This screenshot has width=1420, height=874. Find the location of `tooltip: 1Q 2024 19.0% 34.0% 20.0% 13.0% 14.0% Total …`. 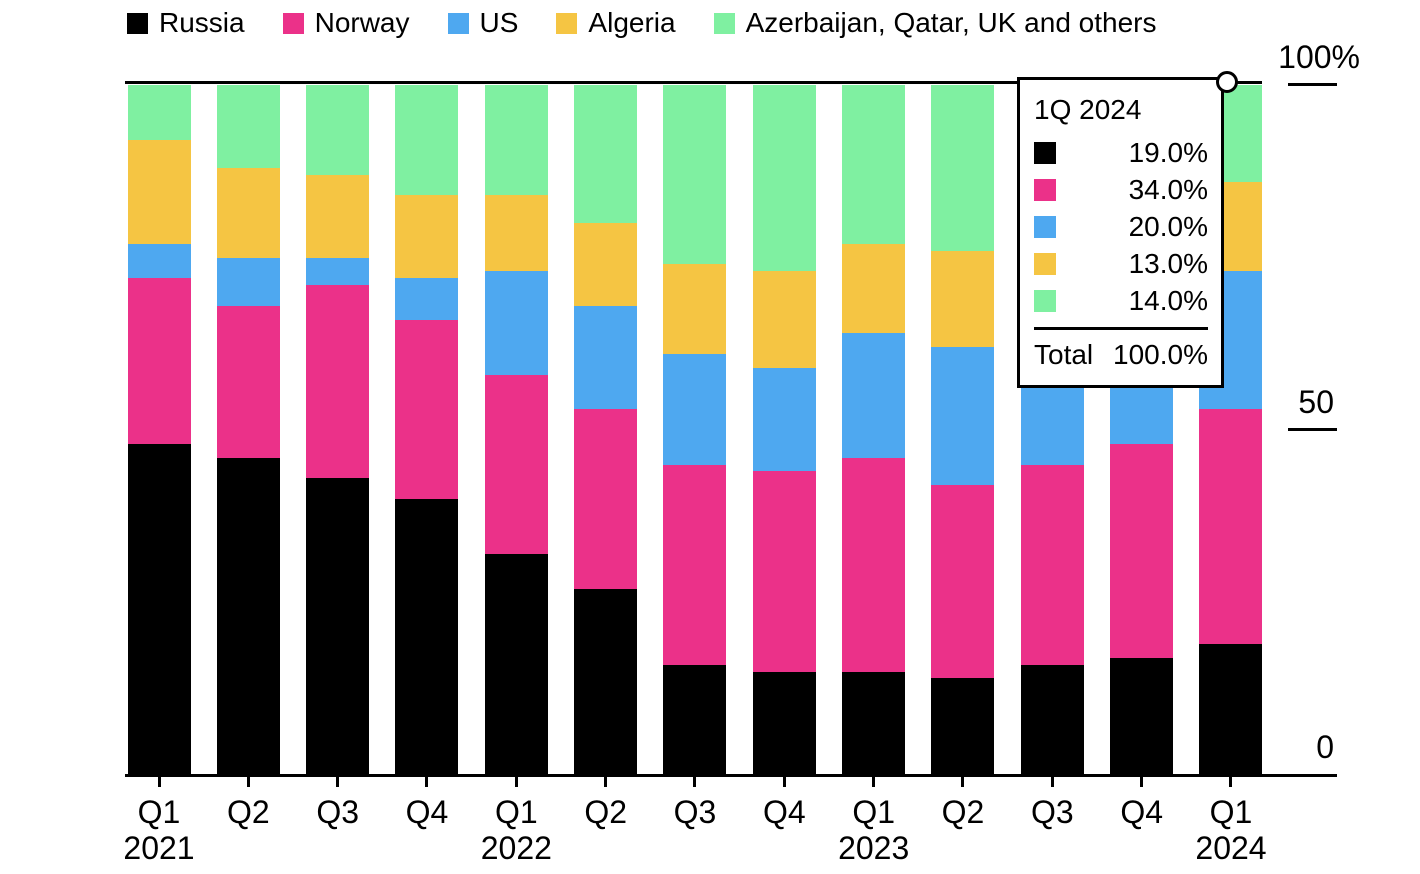

tooltip: 1Q 2024 19.0% 34.0% 20.0% 13.0% 14.0% Total … is located at coordinates (1120, 232).